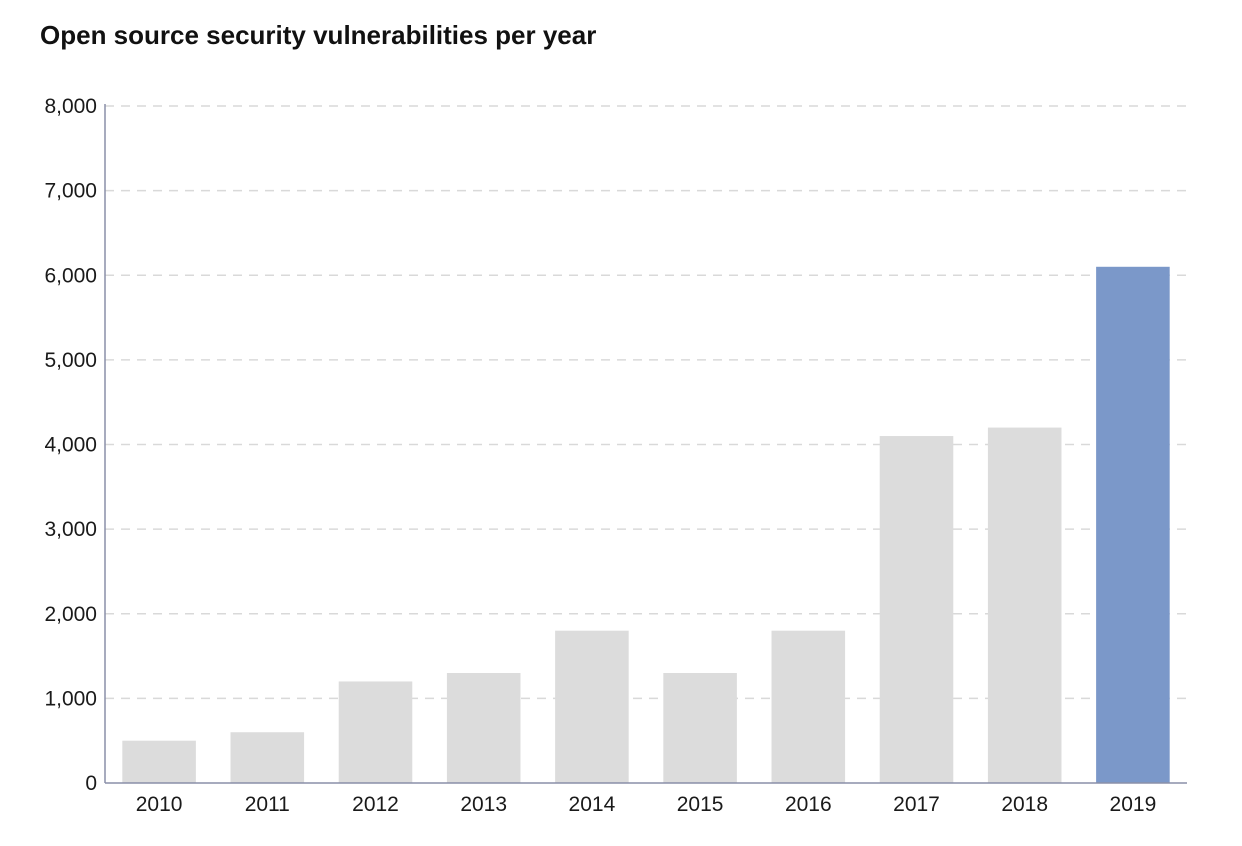 The width and height of the screenshot is (1242, 846). Describe the element at coordinates (70, 614) in the screenshot. I see `y-tick-label: 2,000` at that location.